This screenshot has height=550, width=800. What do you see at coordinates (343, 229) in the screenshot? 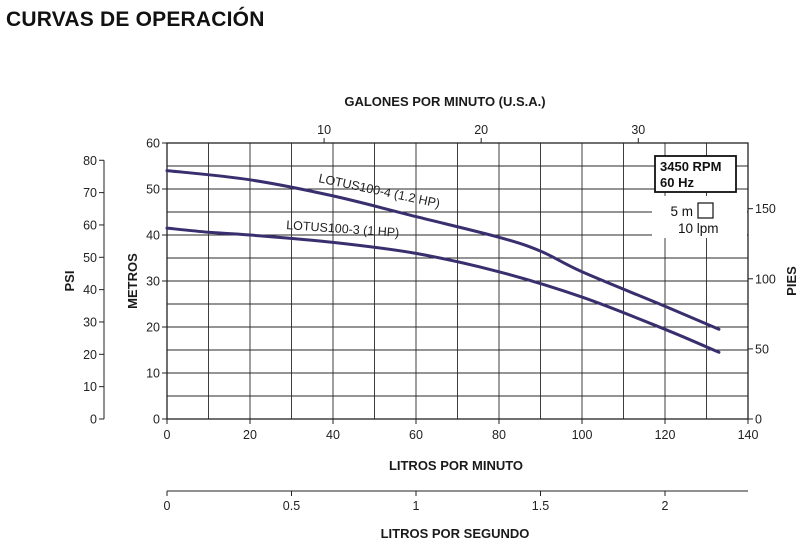
I see `series-lotus100-3-label: LOTUS100-3 (1 HP)` at bounding box center [343, 229].